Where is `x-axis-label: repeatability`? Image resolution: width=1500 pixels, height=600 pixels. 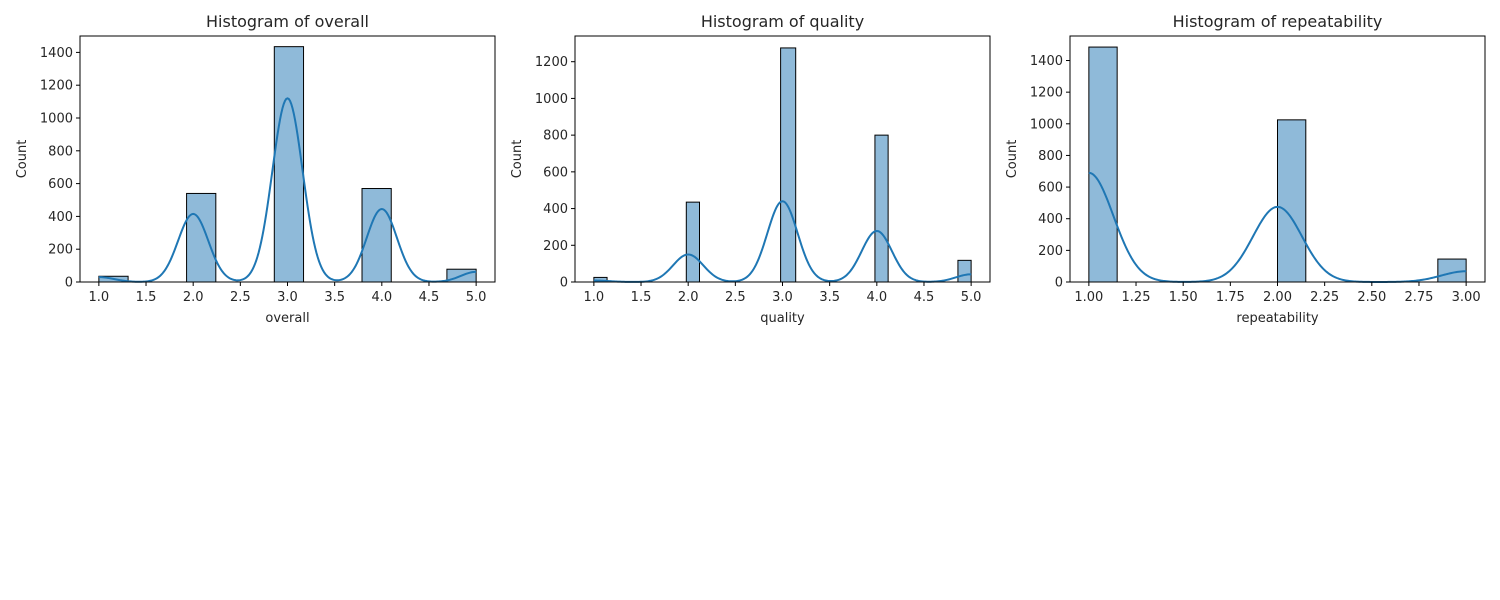
x-axis-label: repeatability is located at coordinates (1277, 318).